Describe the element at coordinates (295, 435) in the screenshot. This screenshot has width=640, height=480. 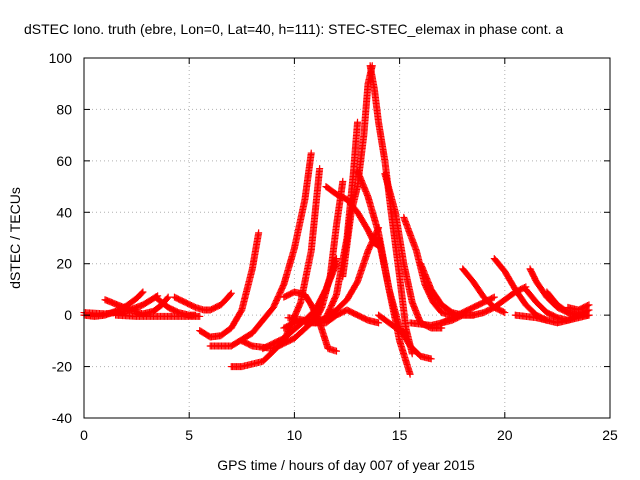
I see `x-tick-label: 10` at that location.